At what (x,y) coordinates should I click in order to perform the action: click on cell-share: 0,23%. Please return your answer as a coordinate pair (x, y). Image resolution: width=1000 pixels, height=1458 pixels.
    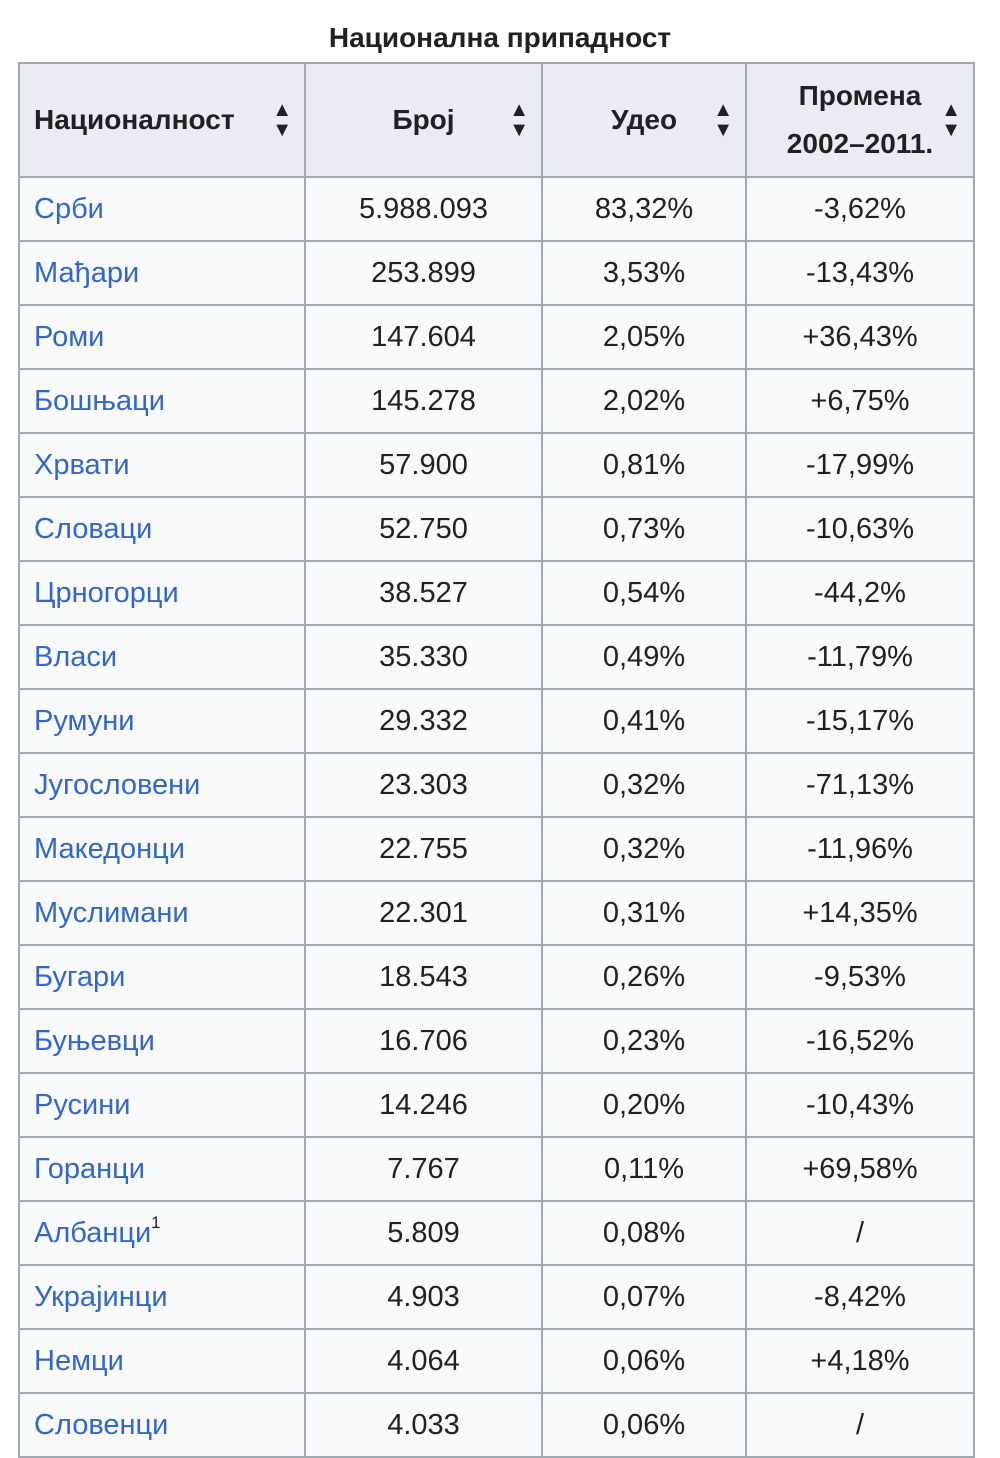
    Looking at the image, I should click on (644, 1041).